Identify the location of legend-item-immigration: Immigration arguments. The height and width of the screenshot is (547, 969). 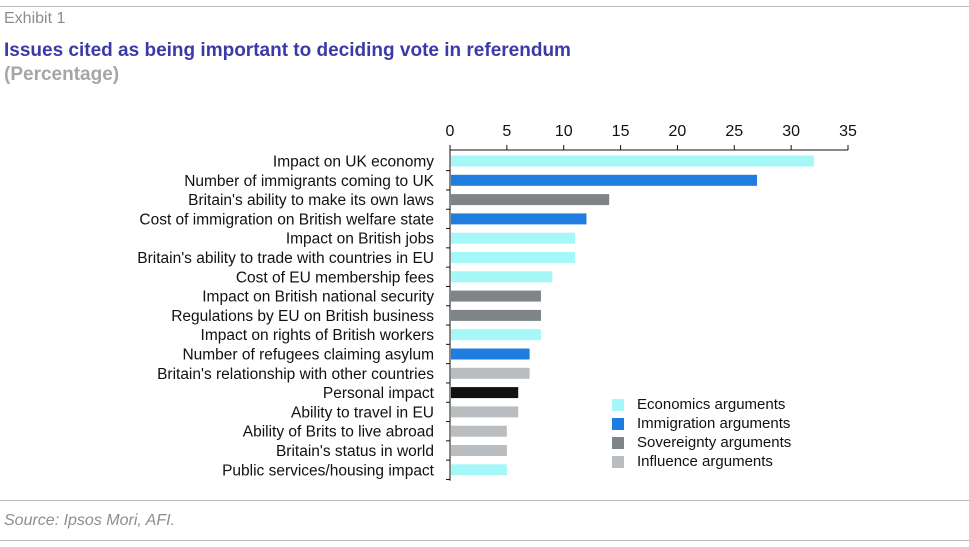
(701, 423).